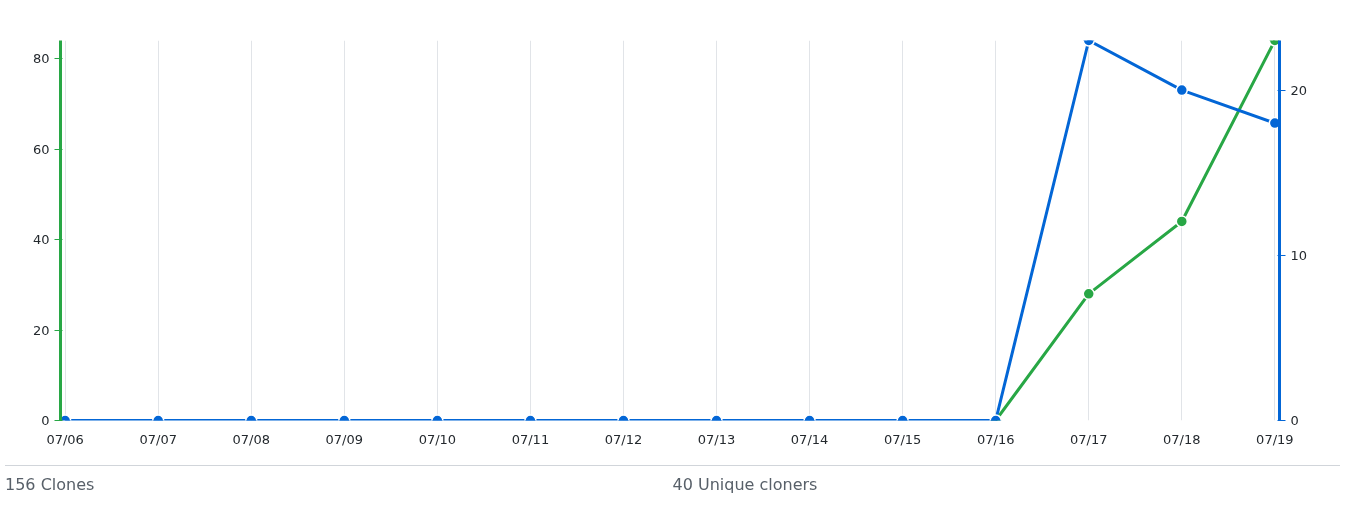 Image resolution: width=1349 pixels, height=509 pixels. What do you see at coordinates (995, 439) in the screenshot?
I see `x-tick-label: 07/16` at bounding box center [995, 439].